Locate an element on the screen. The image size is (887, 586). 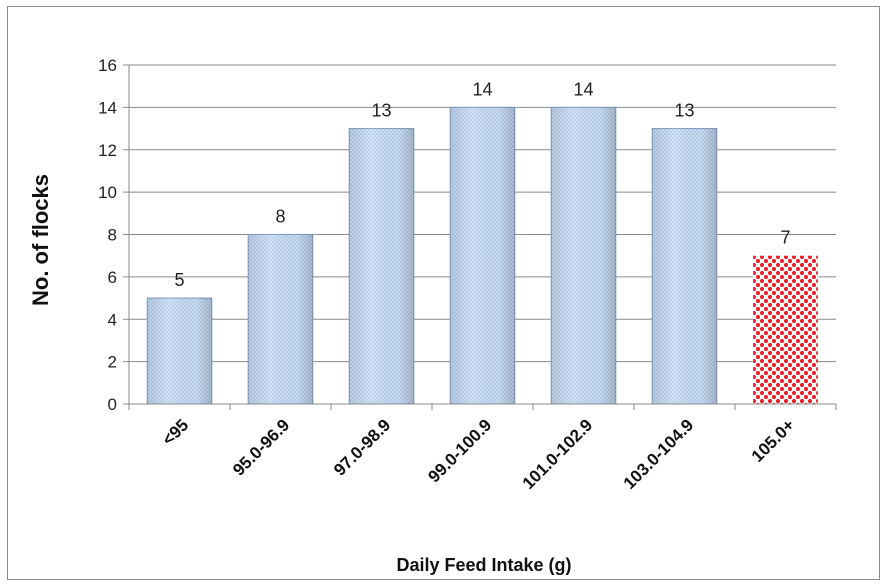
x-tick-label: 99.0-100.9 is located at coordinates (459, 450).